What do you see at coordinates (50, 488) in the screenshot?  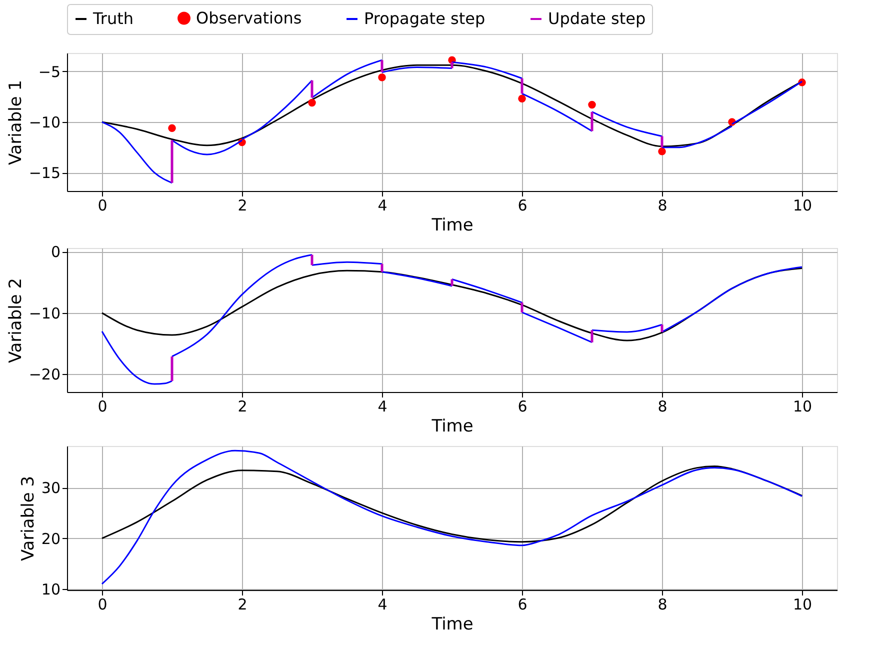 I see `y-tick-label: 30` at bounding box center [50, 488].